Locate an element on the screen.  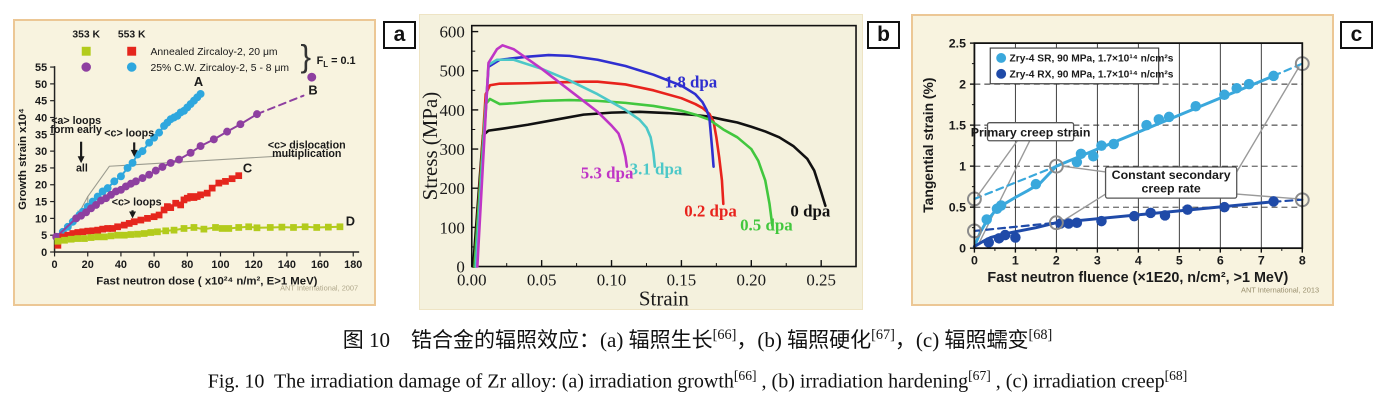
svg-text: 120 is located at coordinates (254, 265).